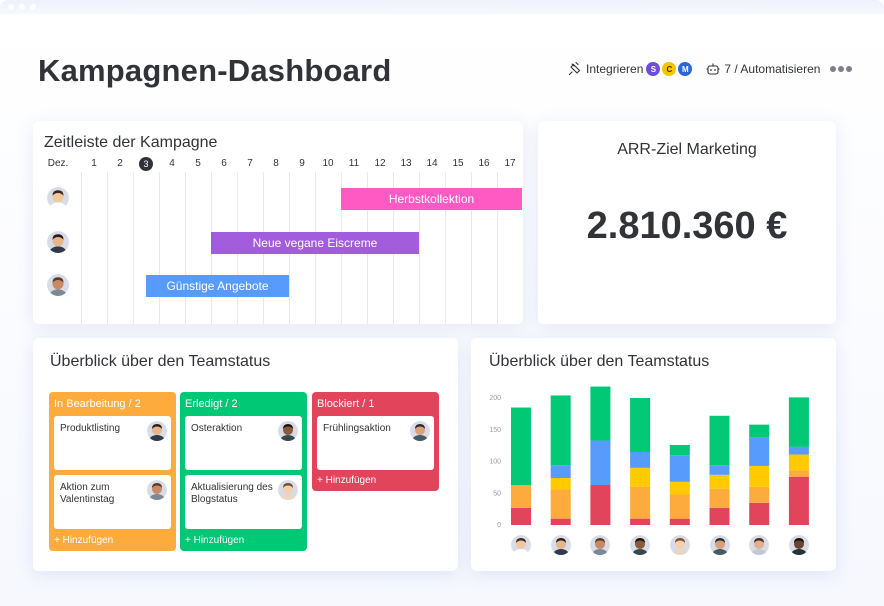 The height and width of the screenshot is (606, 884). What do you see at coordinates (112, 502) in the screenshot?
I see `kanban-card-item: Aktion zum Valentinstag` at bounding box center [112, 502].